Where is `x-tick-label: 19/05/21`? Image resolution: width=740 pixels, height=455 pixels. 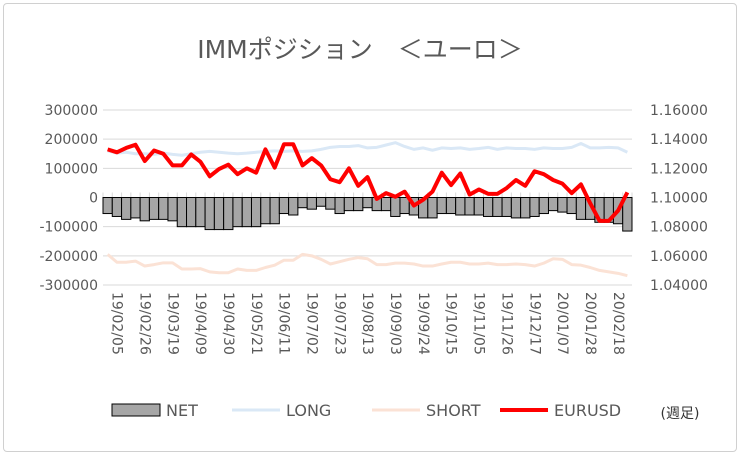 x-tick-label: 19/05/21 is located at coordinates (256, 323).